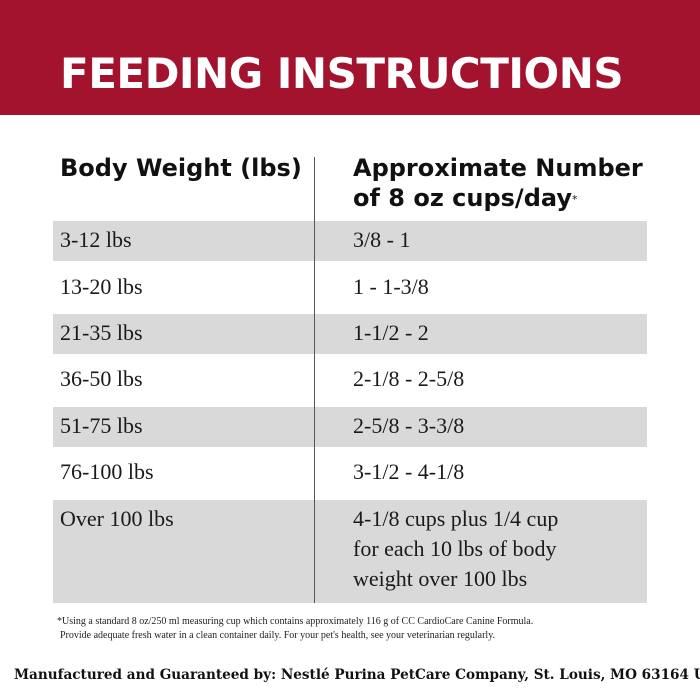 The width and height of the screenshot is (700, 700). Describe the element at coordinates (107, 471) in the screenshot. I see `weight-cell: 76-100 lbs` at that location.